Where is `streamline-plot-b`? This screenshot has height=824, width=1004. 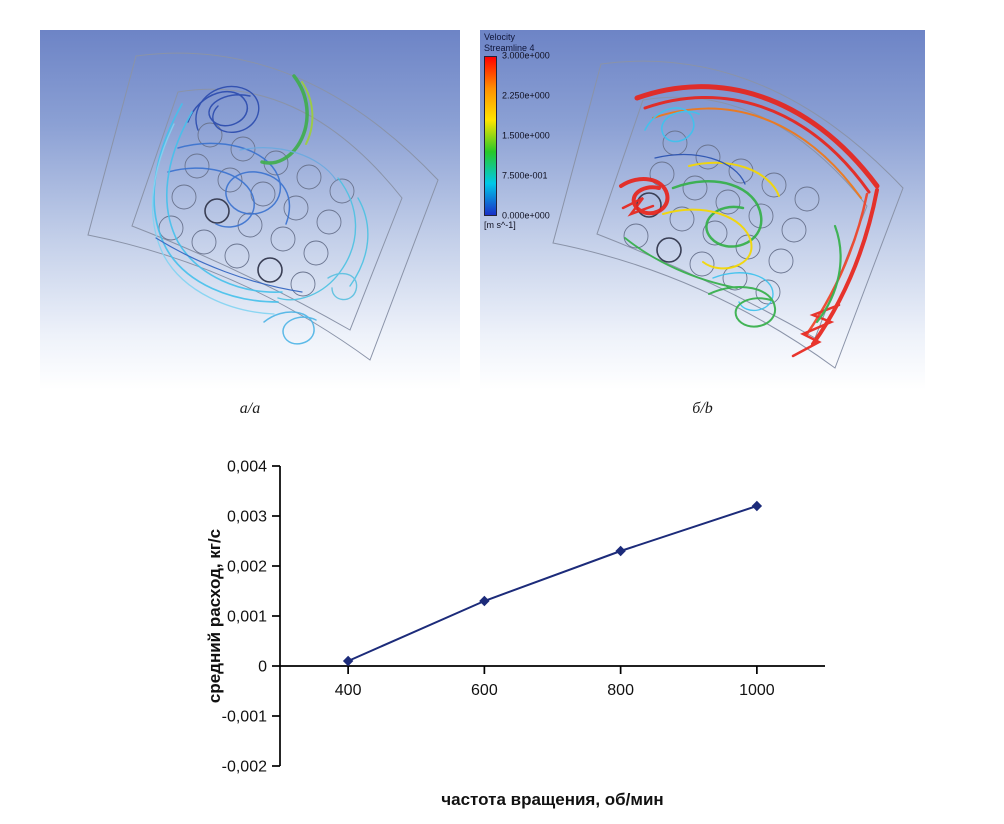
streamline-plot-b is located at coordinates (728, 214).